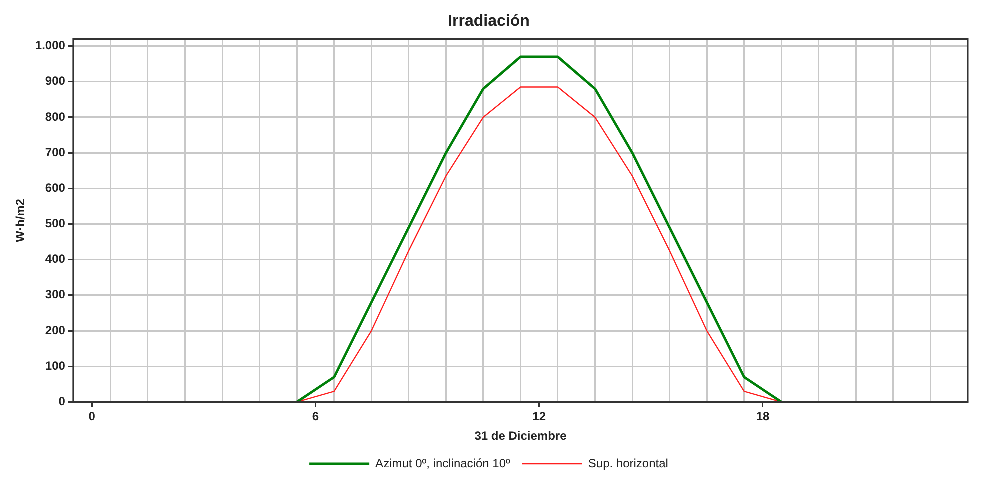 The height and width of the screenshot is (486, 984). I want to click on y-axis-title: W·h/m2, so click(21, 220).